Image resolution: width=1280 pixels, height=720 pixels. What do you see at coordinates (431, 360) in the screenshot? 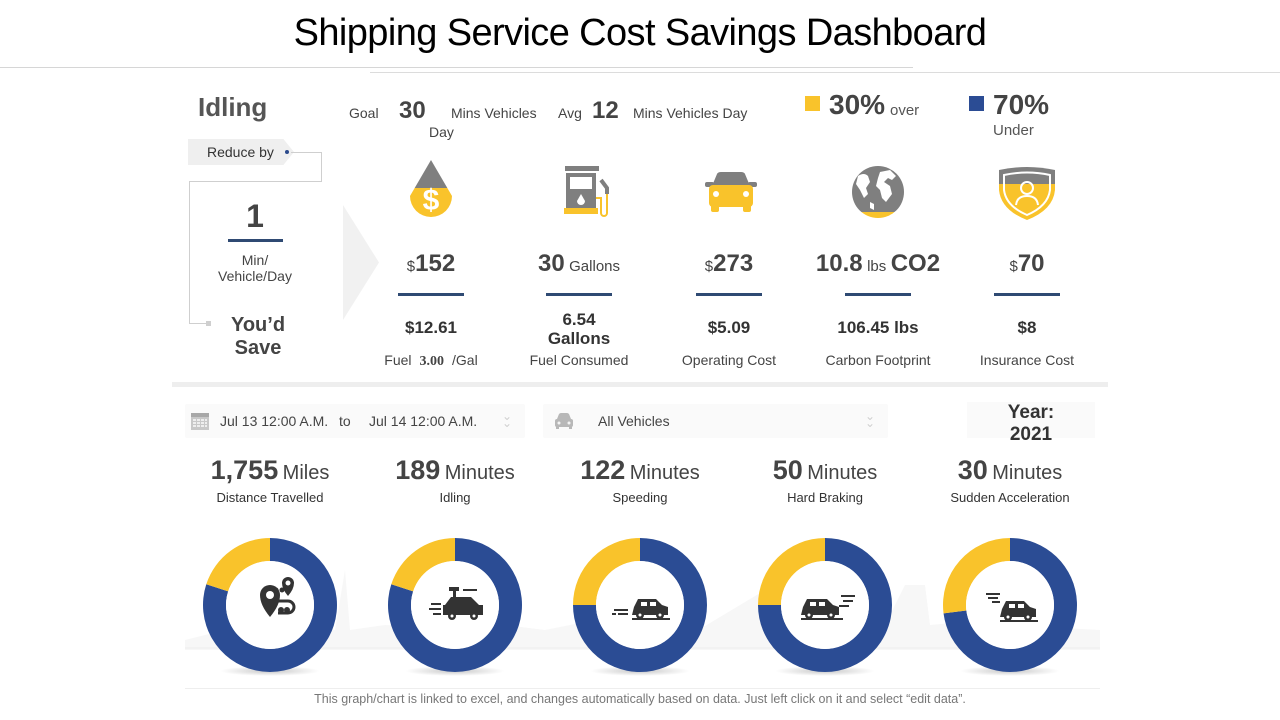
I see `metric-label: Fuel 3.00/Gal` at bounding box center [431, 360].